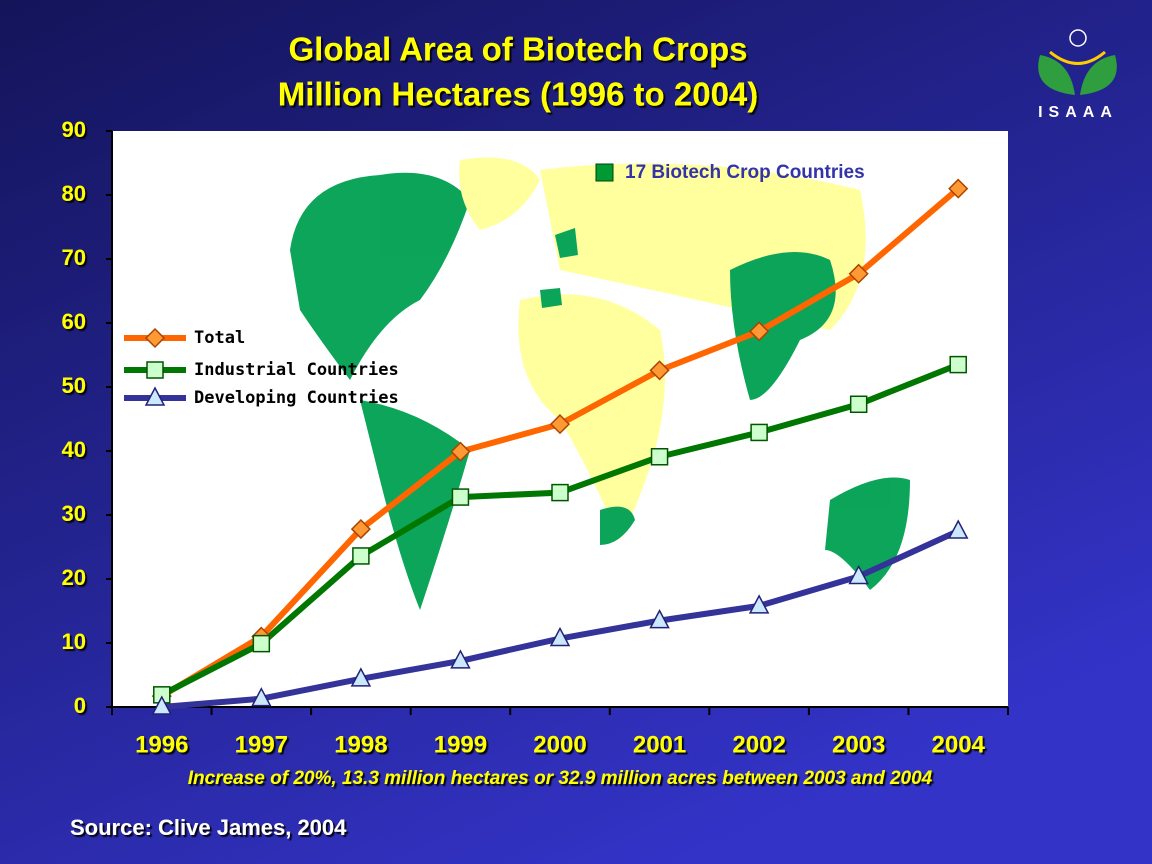 This screenshot has height=864, width=1152. Describe the element at coordinates (74, 129) in the screenshot. I see `y-tick-label: 90` at that location.